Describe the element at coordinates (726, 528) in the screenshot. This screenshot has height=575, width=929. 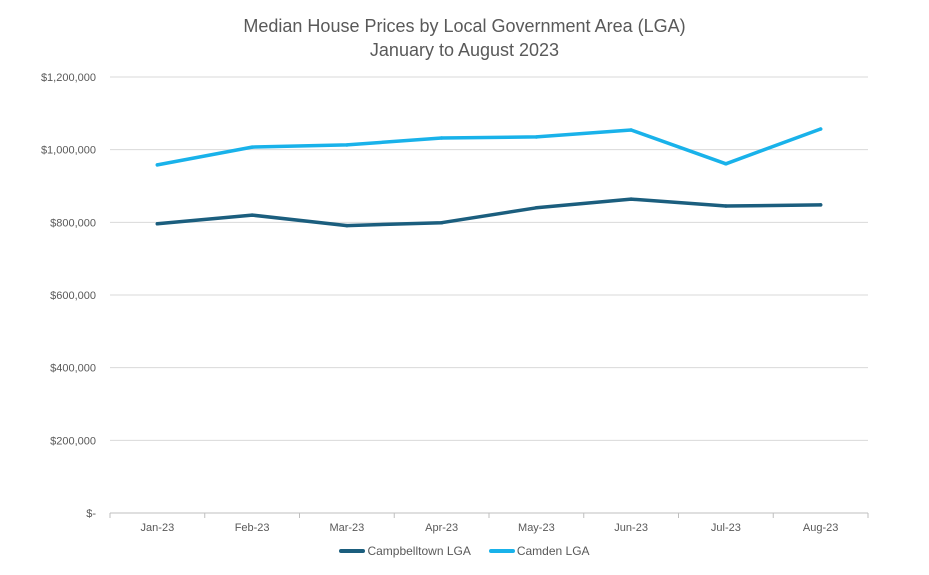
I see `x-tick-label: Jul-23` at that location.